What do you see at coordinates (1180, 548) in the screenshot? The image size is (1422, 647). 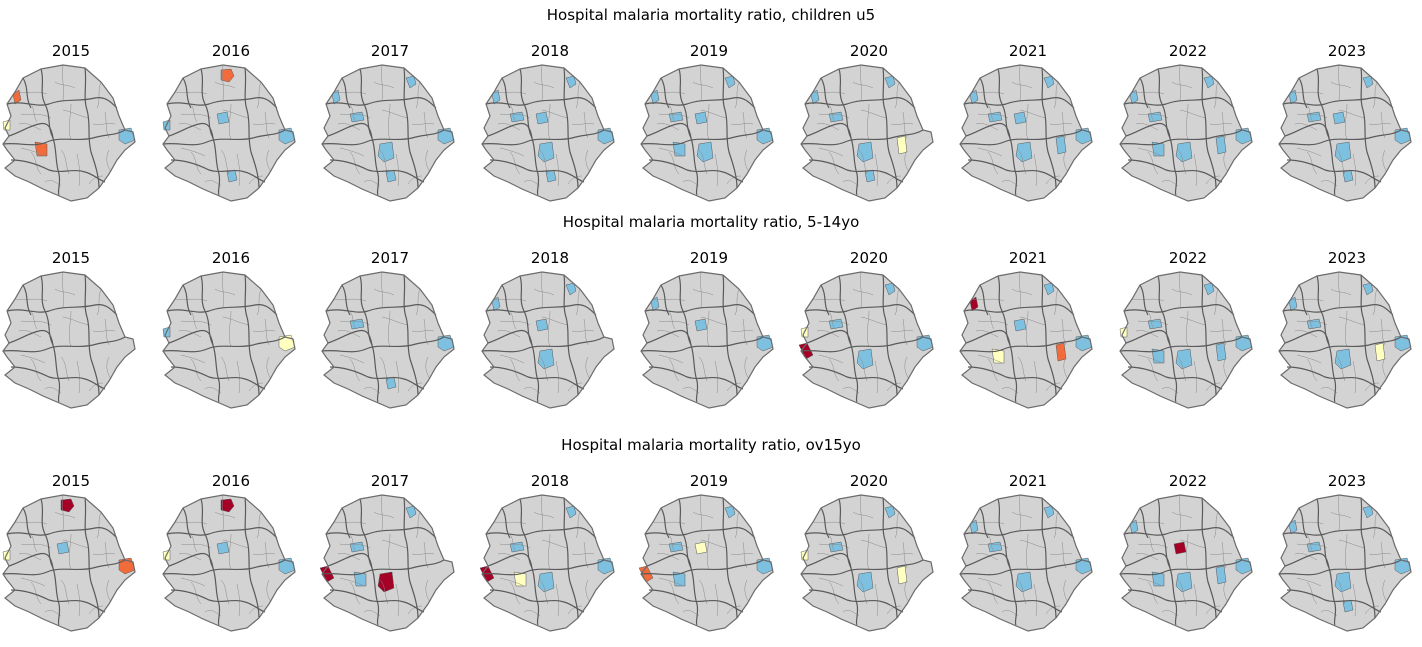 I see `highlighted-region-c2-very_high` at bounding box center [1180, 548].